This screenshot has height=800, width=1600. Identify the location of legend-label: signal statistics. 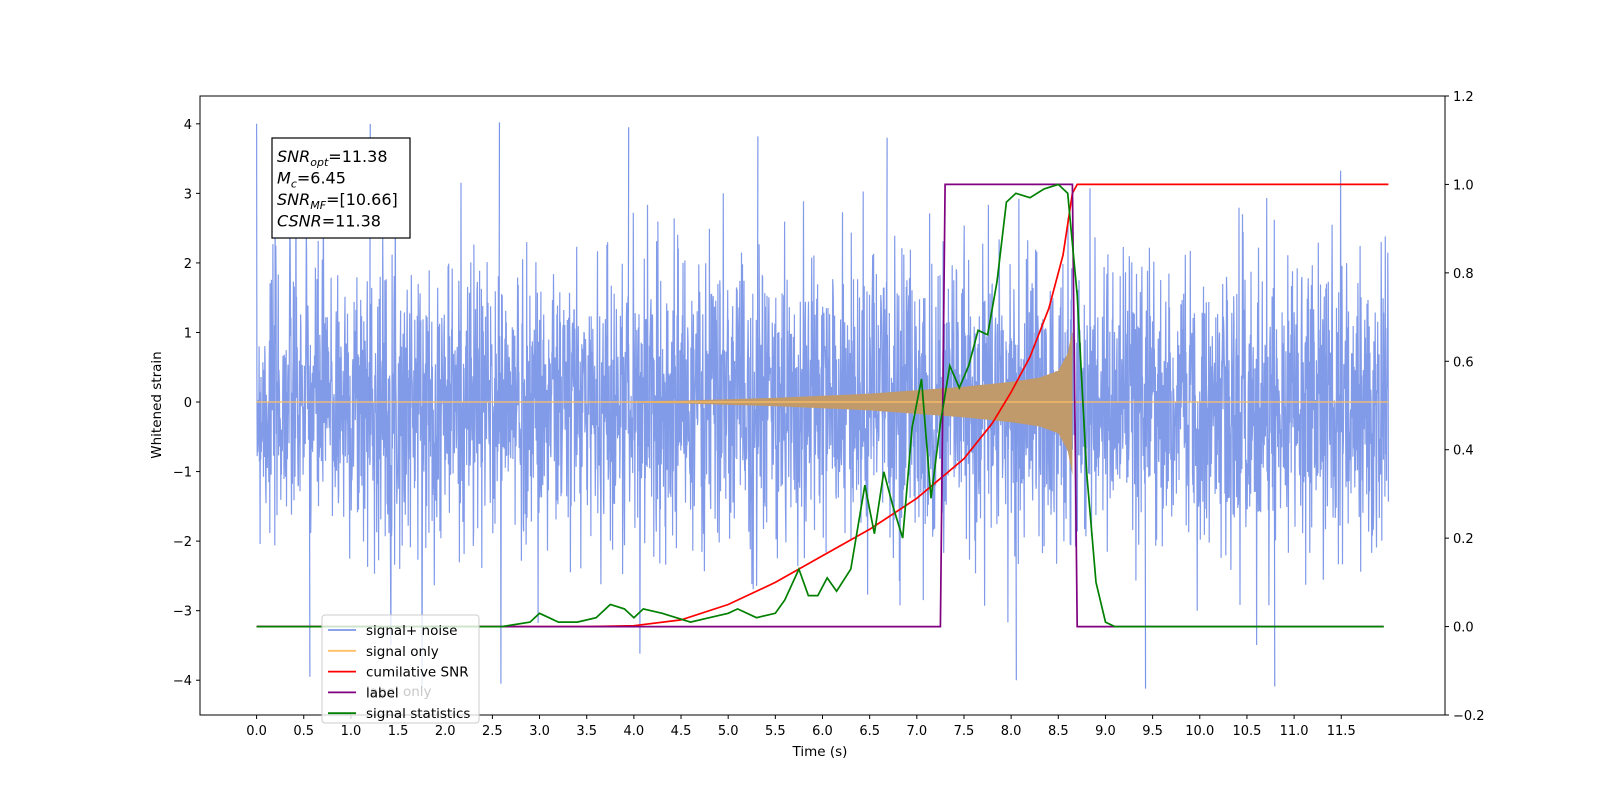
(418, 714).